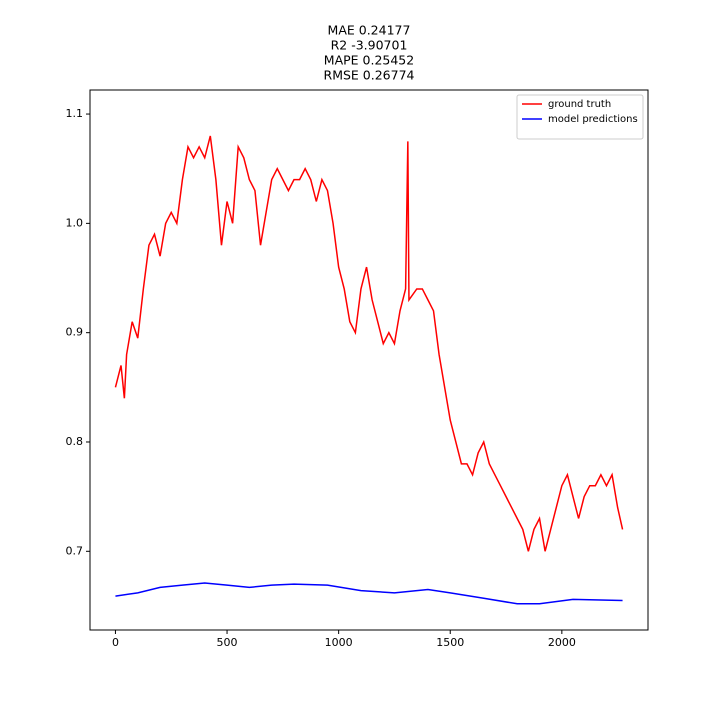  I want to click on y-tick-label: 0.9, so click(75, 332).